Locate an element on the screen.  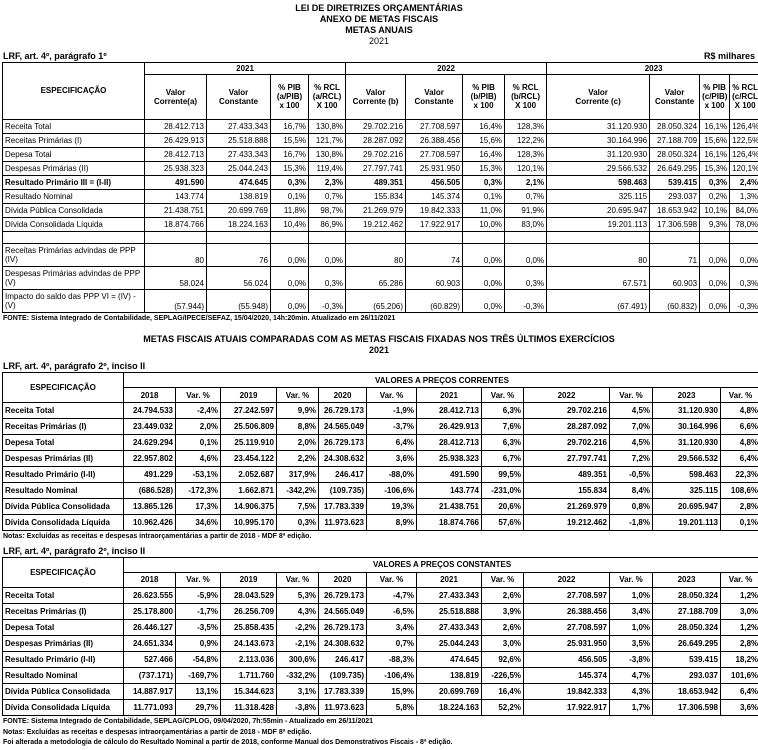
section2-year: 2021 is located at coordinates (379, 351).